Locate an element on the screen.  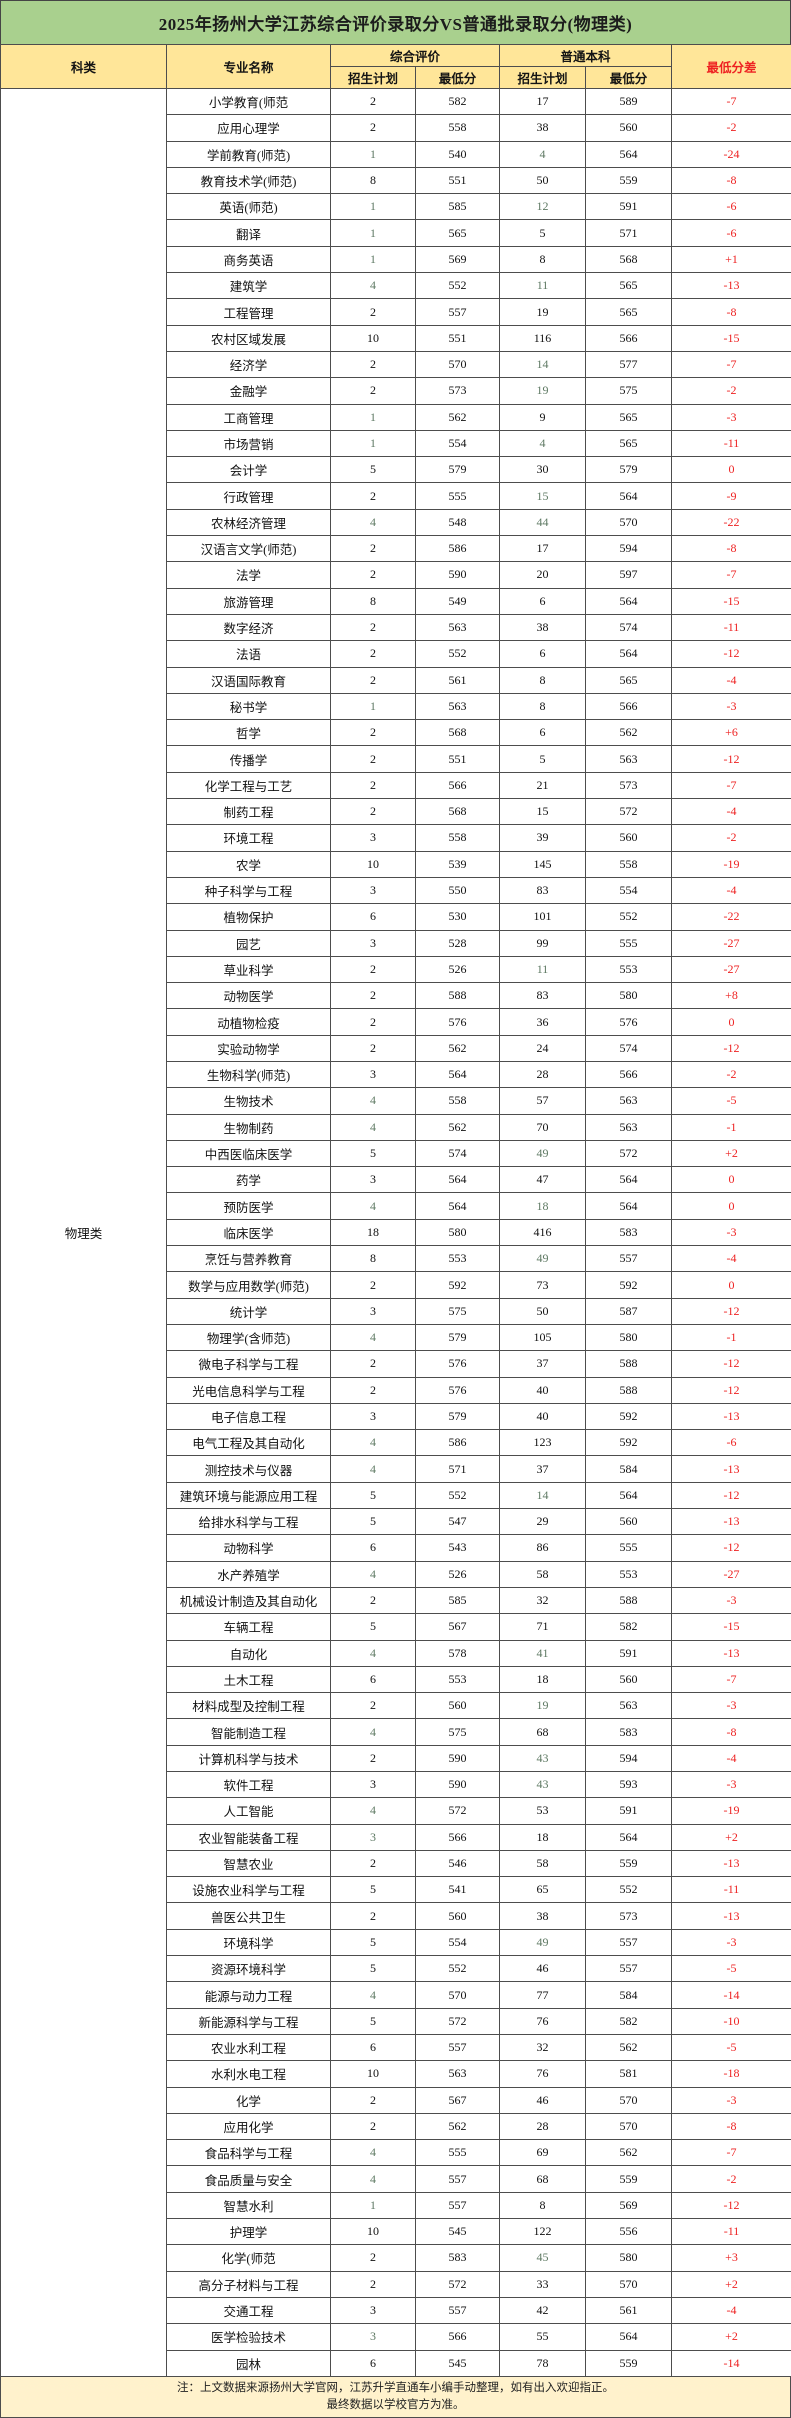
rb-min-score-cell: 571 is located at coordinates (629, 233).